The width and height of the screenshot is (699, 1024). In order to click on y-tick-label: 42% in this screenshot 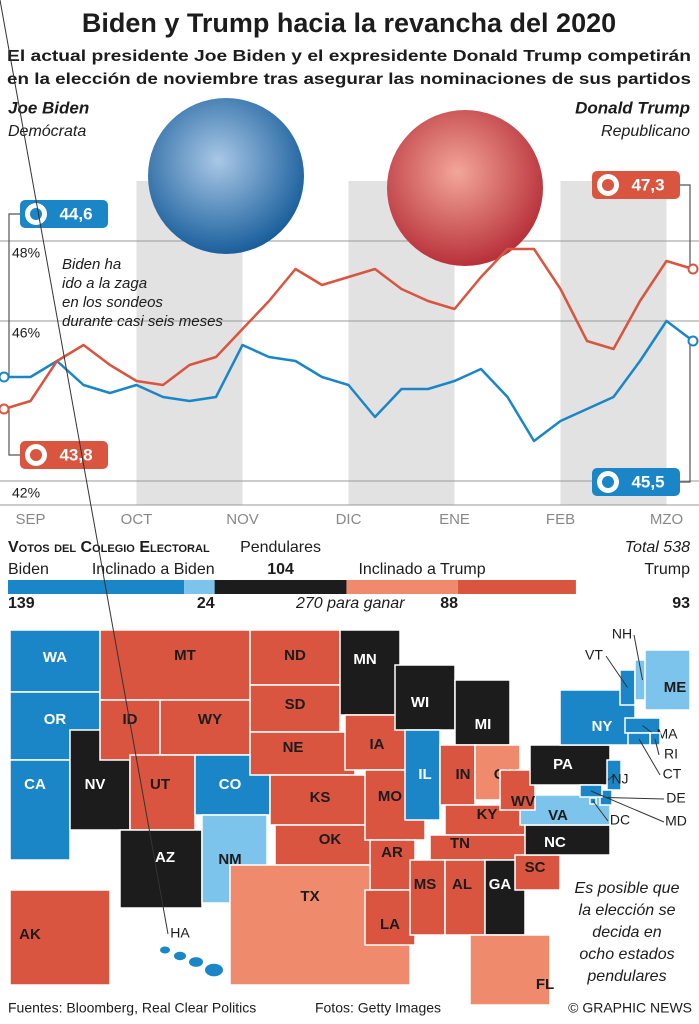, I will do `click(26, 493)`.